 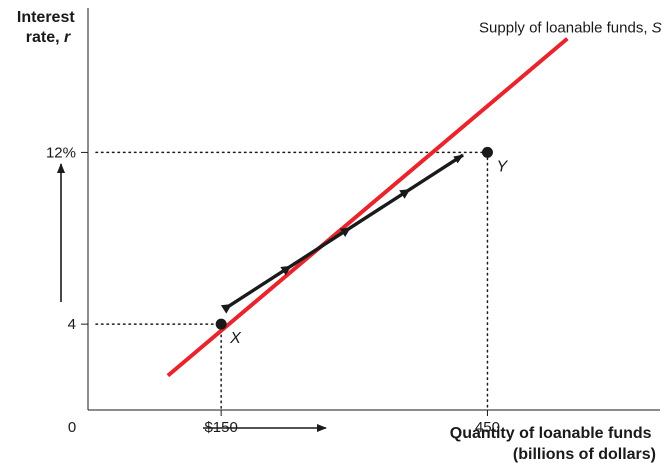 What do you see at coordinates (584, 454) in the screenshot?
I see `x-axis-title-line-2: (billions of dollars)` at bounding box center [584, 454].